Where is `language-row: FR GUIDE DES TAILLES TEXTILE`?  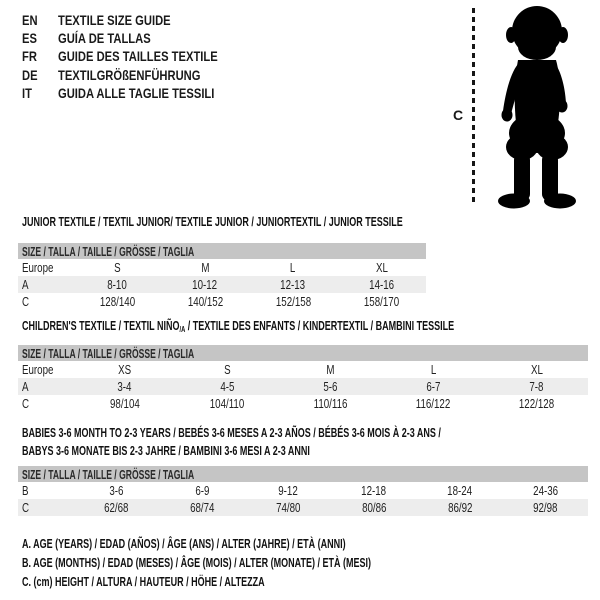
language-row: FR GUIDE DES TAILLES TEXTILE is located at coordinates (140, 56).